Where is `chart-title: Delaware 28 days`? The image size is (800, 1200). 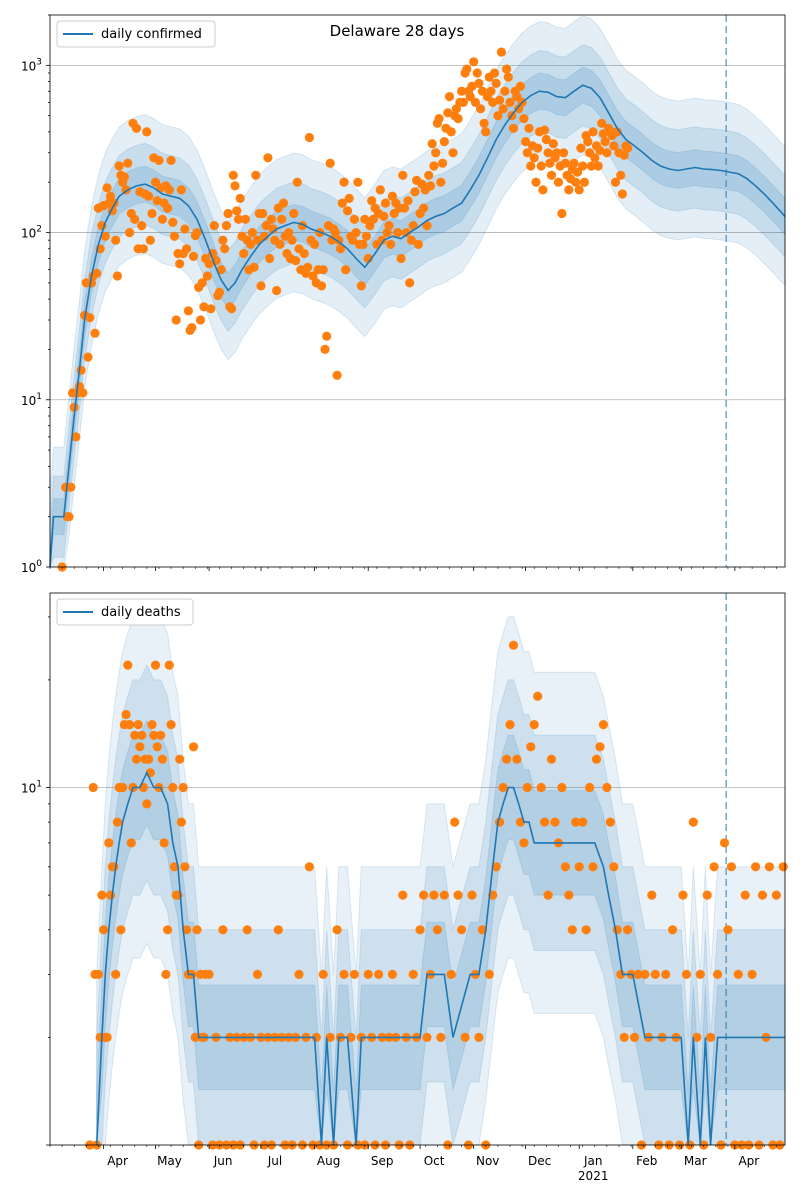 chart-title: Delaware 28 days is located at coordinates (397, 31).